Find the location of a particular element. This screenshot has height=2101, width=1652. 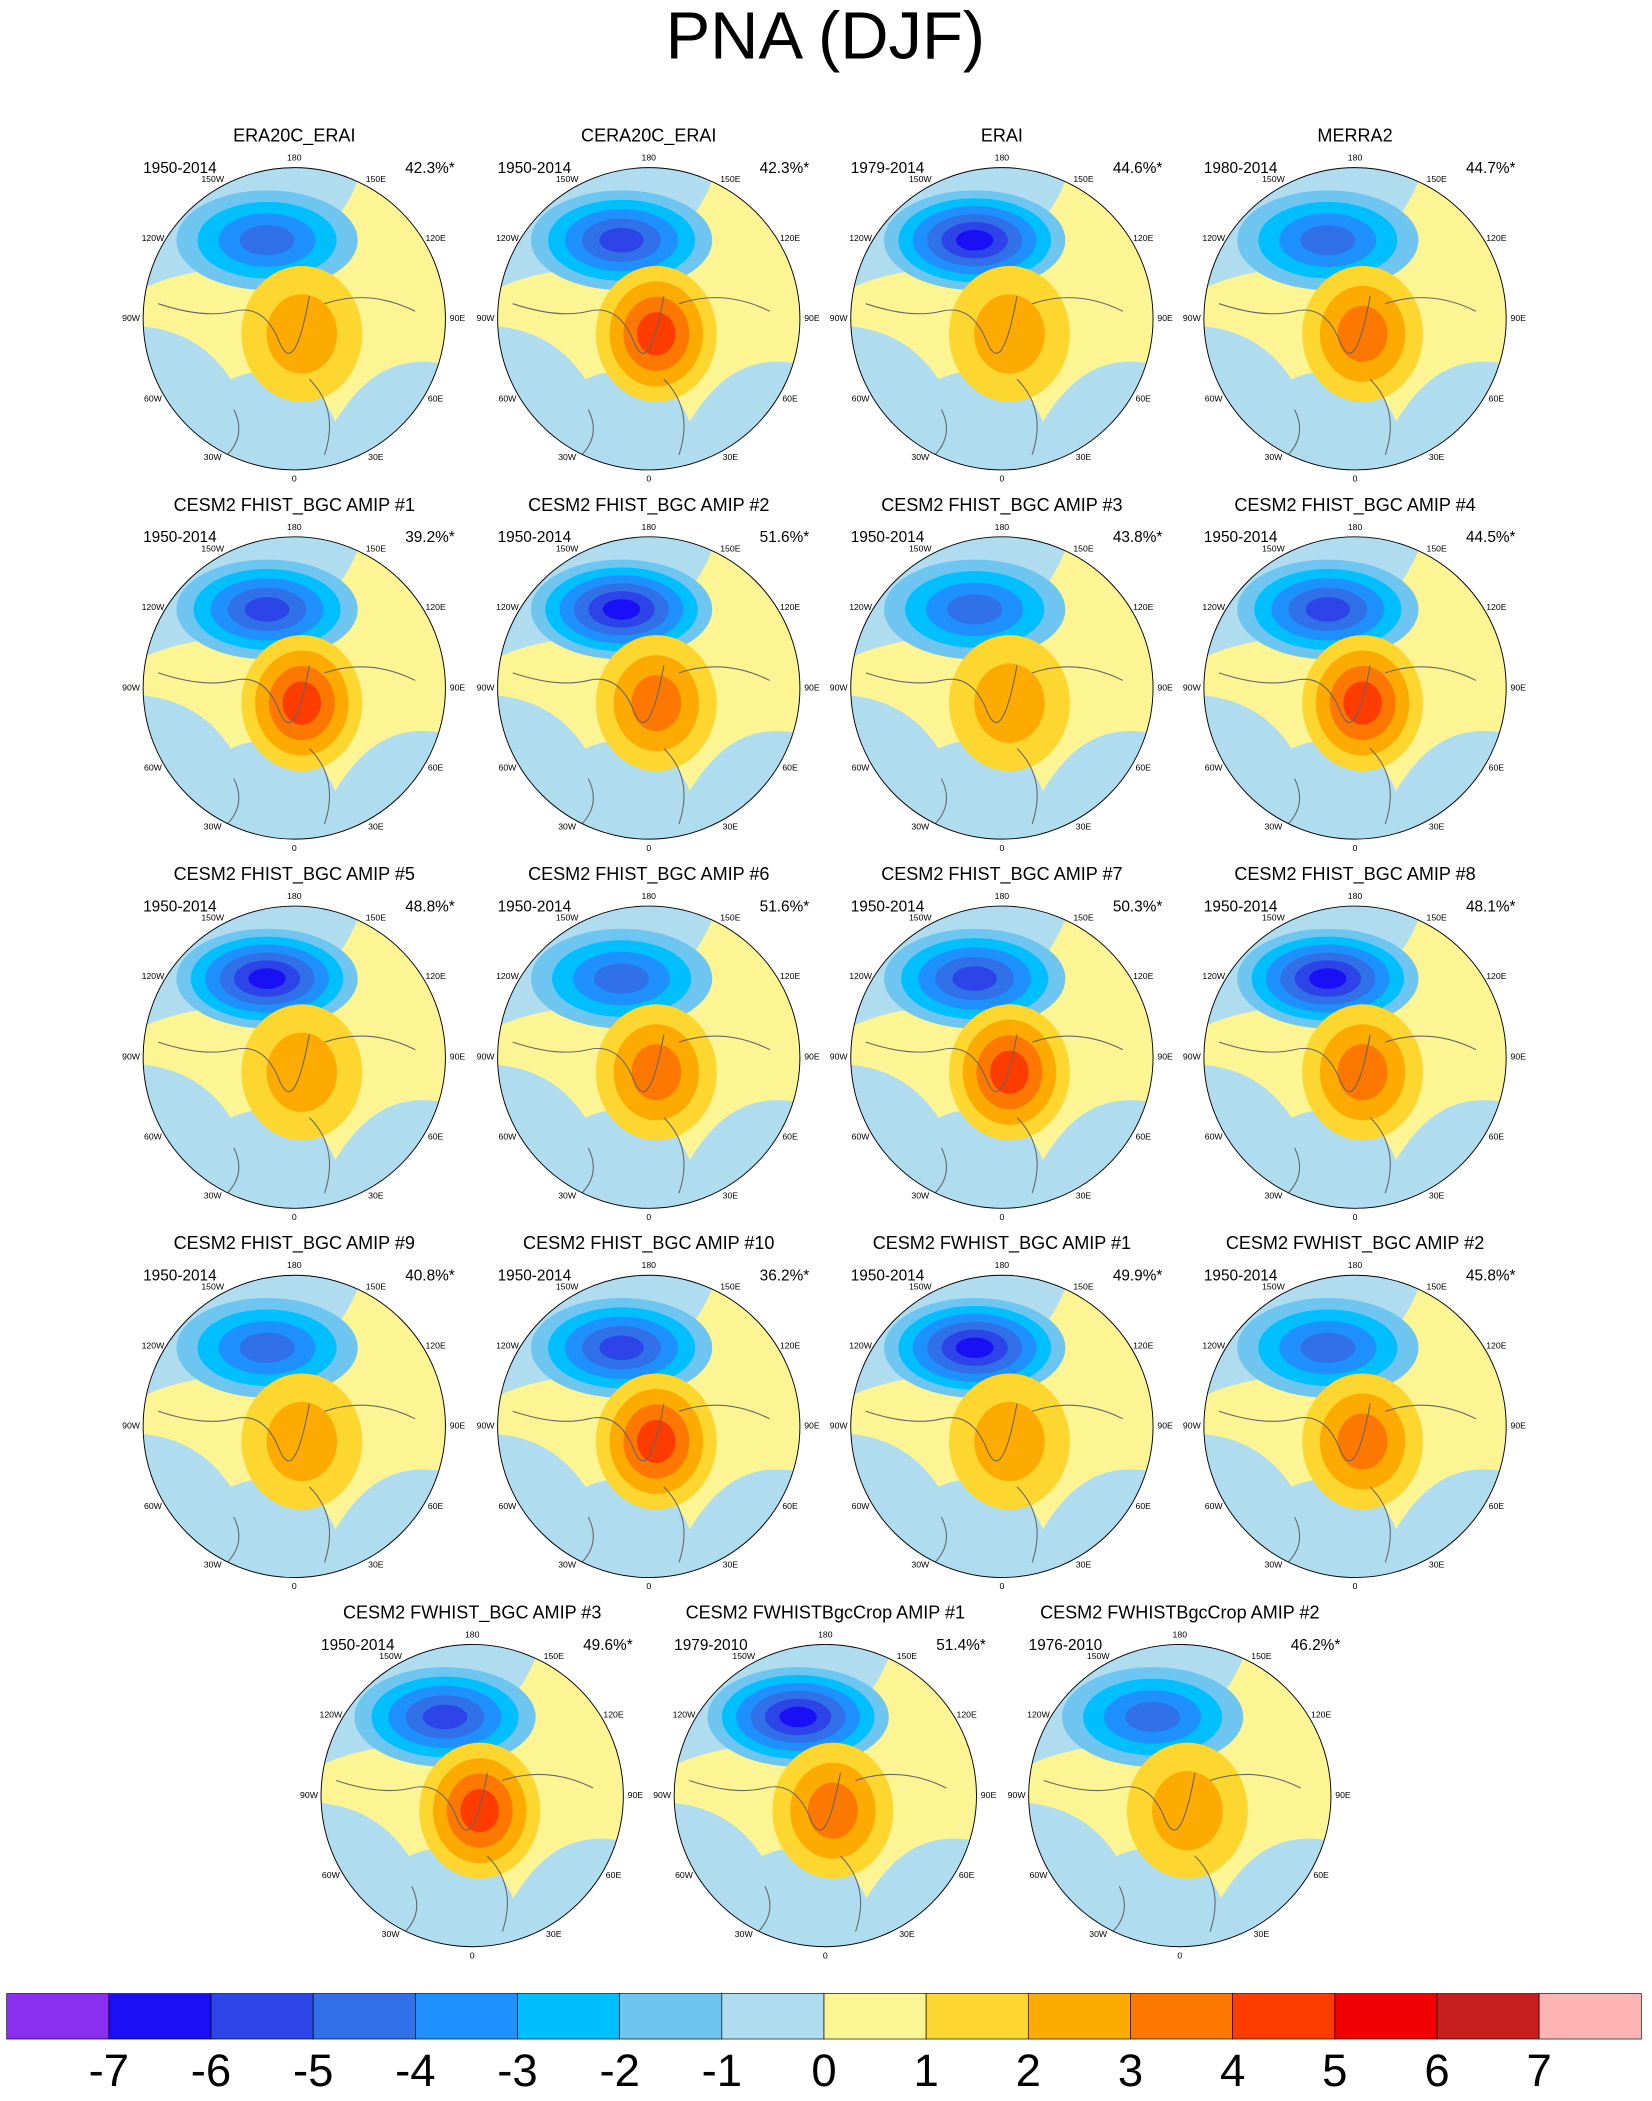

longitude-label: 60E is located at coordinates (790, 398).